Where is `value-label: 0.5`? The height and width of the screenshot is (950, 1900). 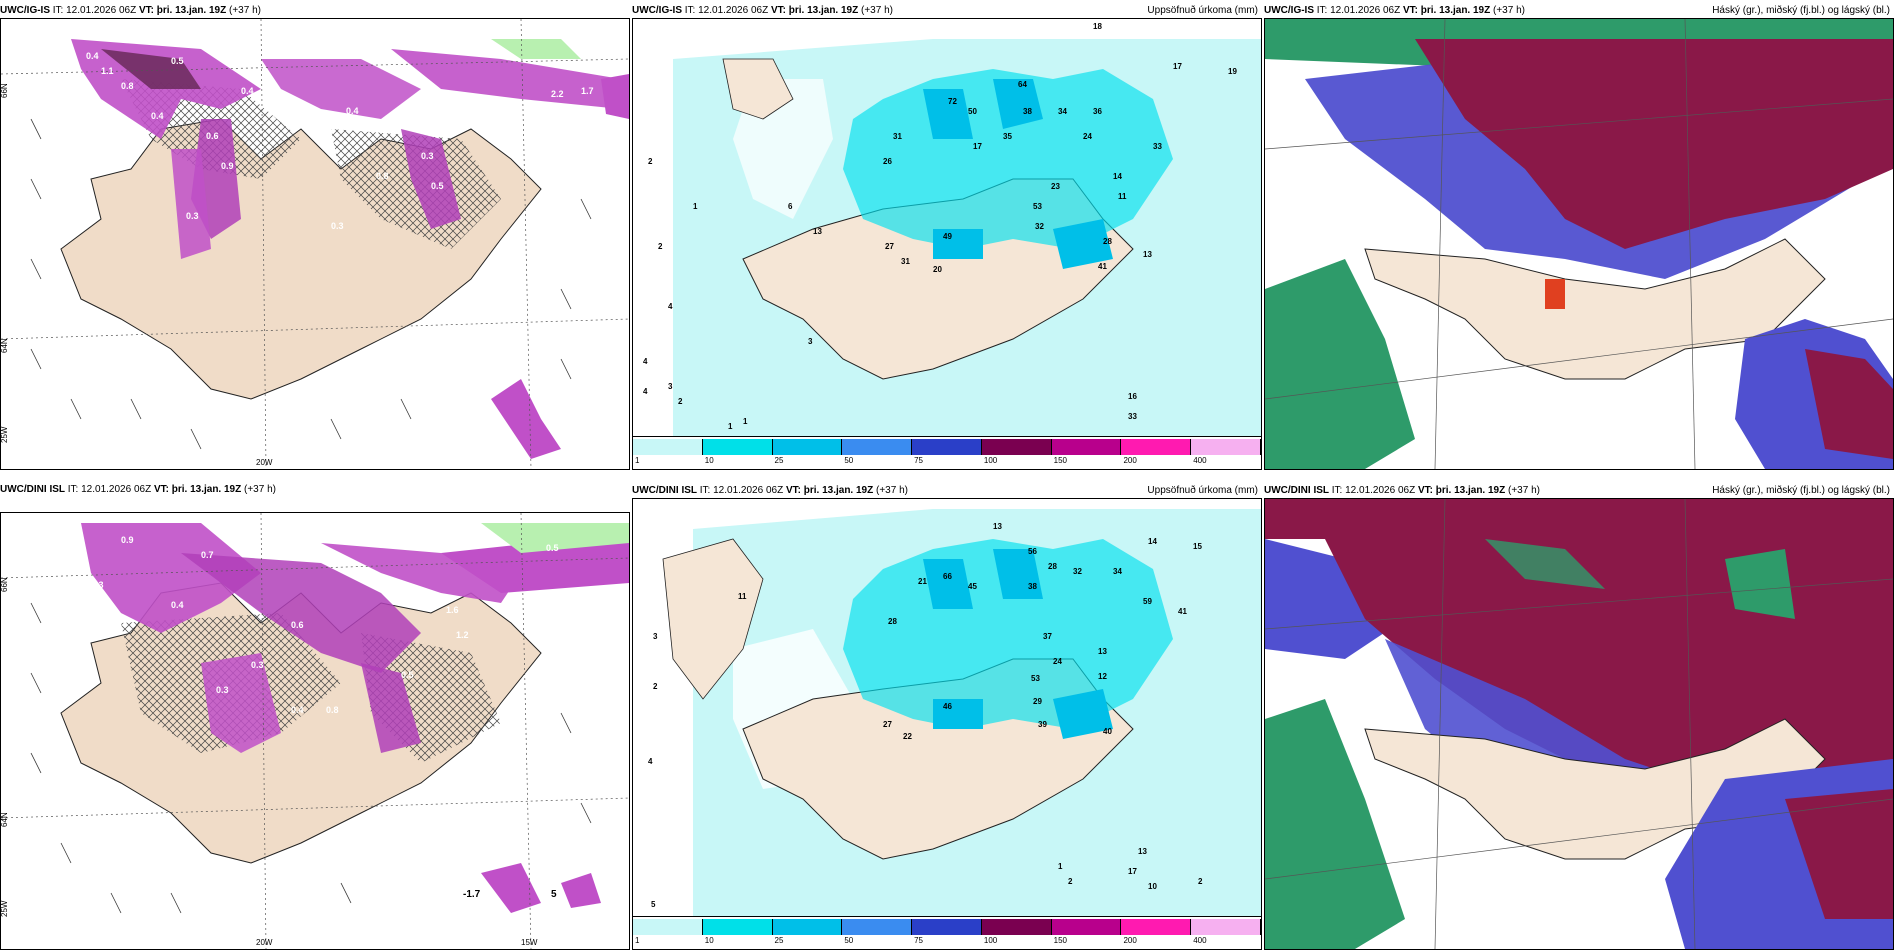
value-label: 0.5 is located at coordinates (437, 186).